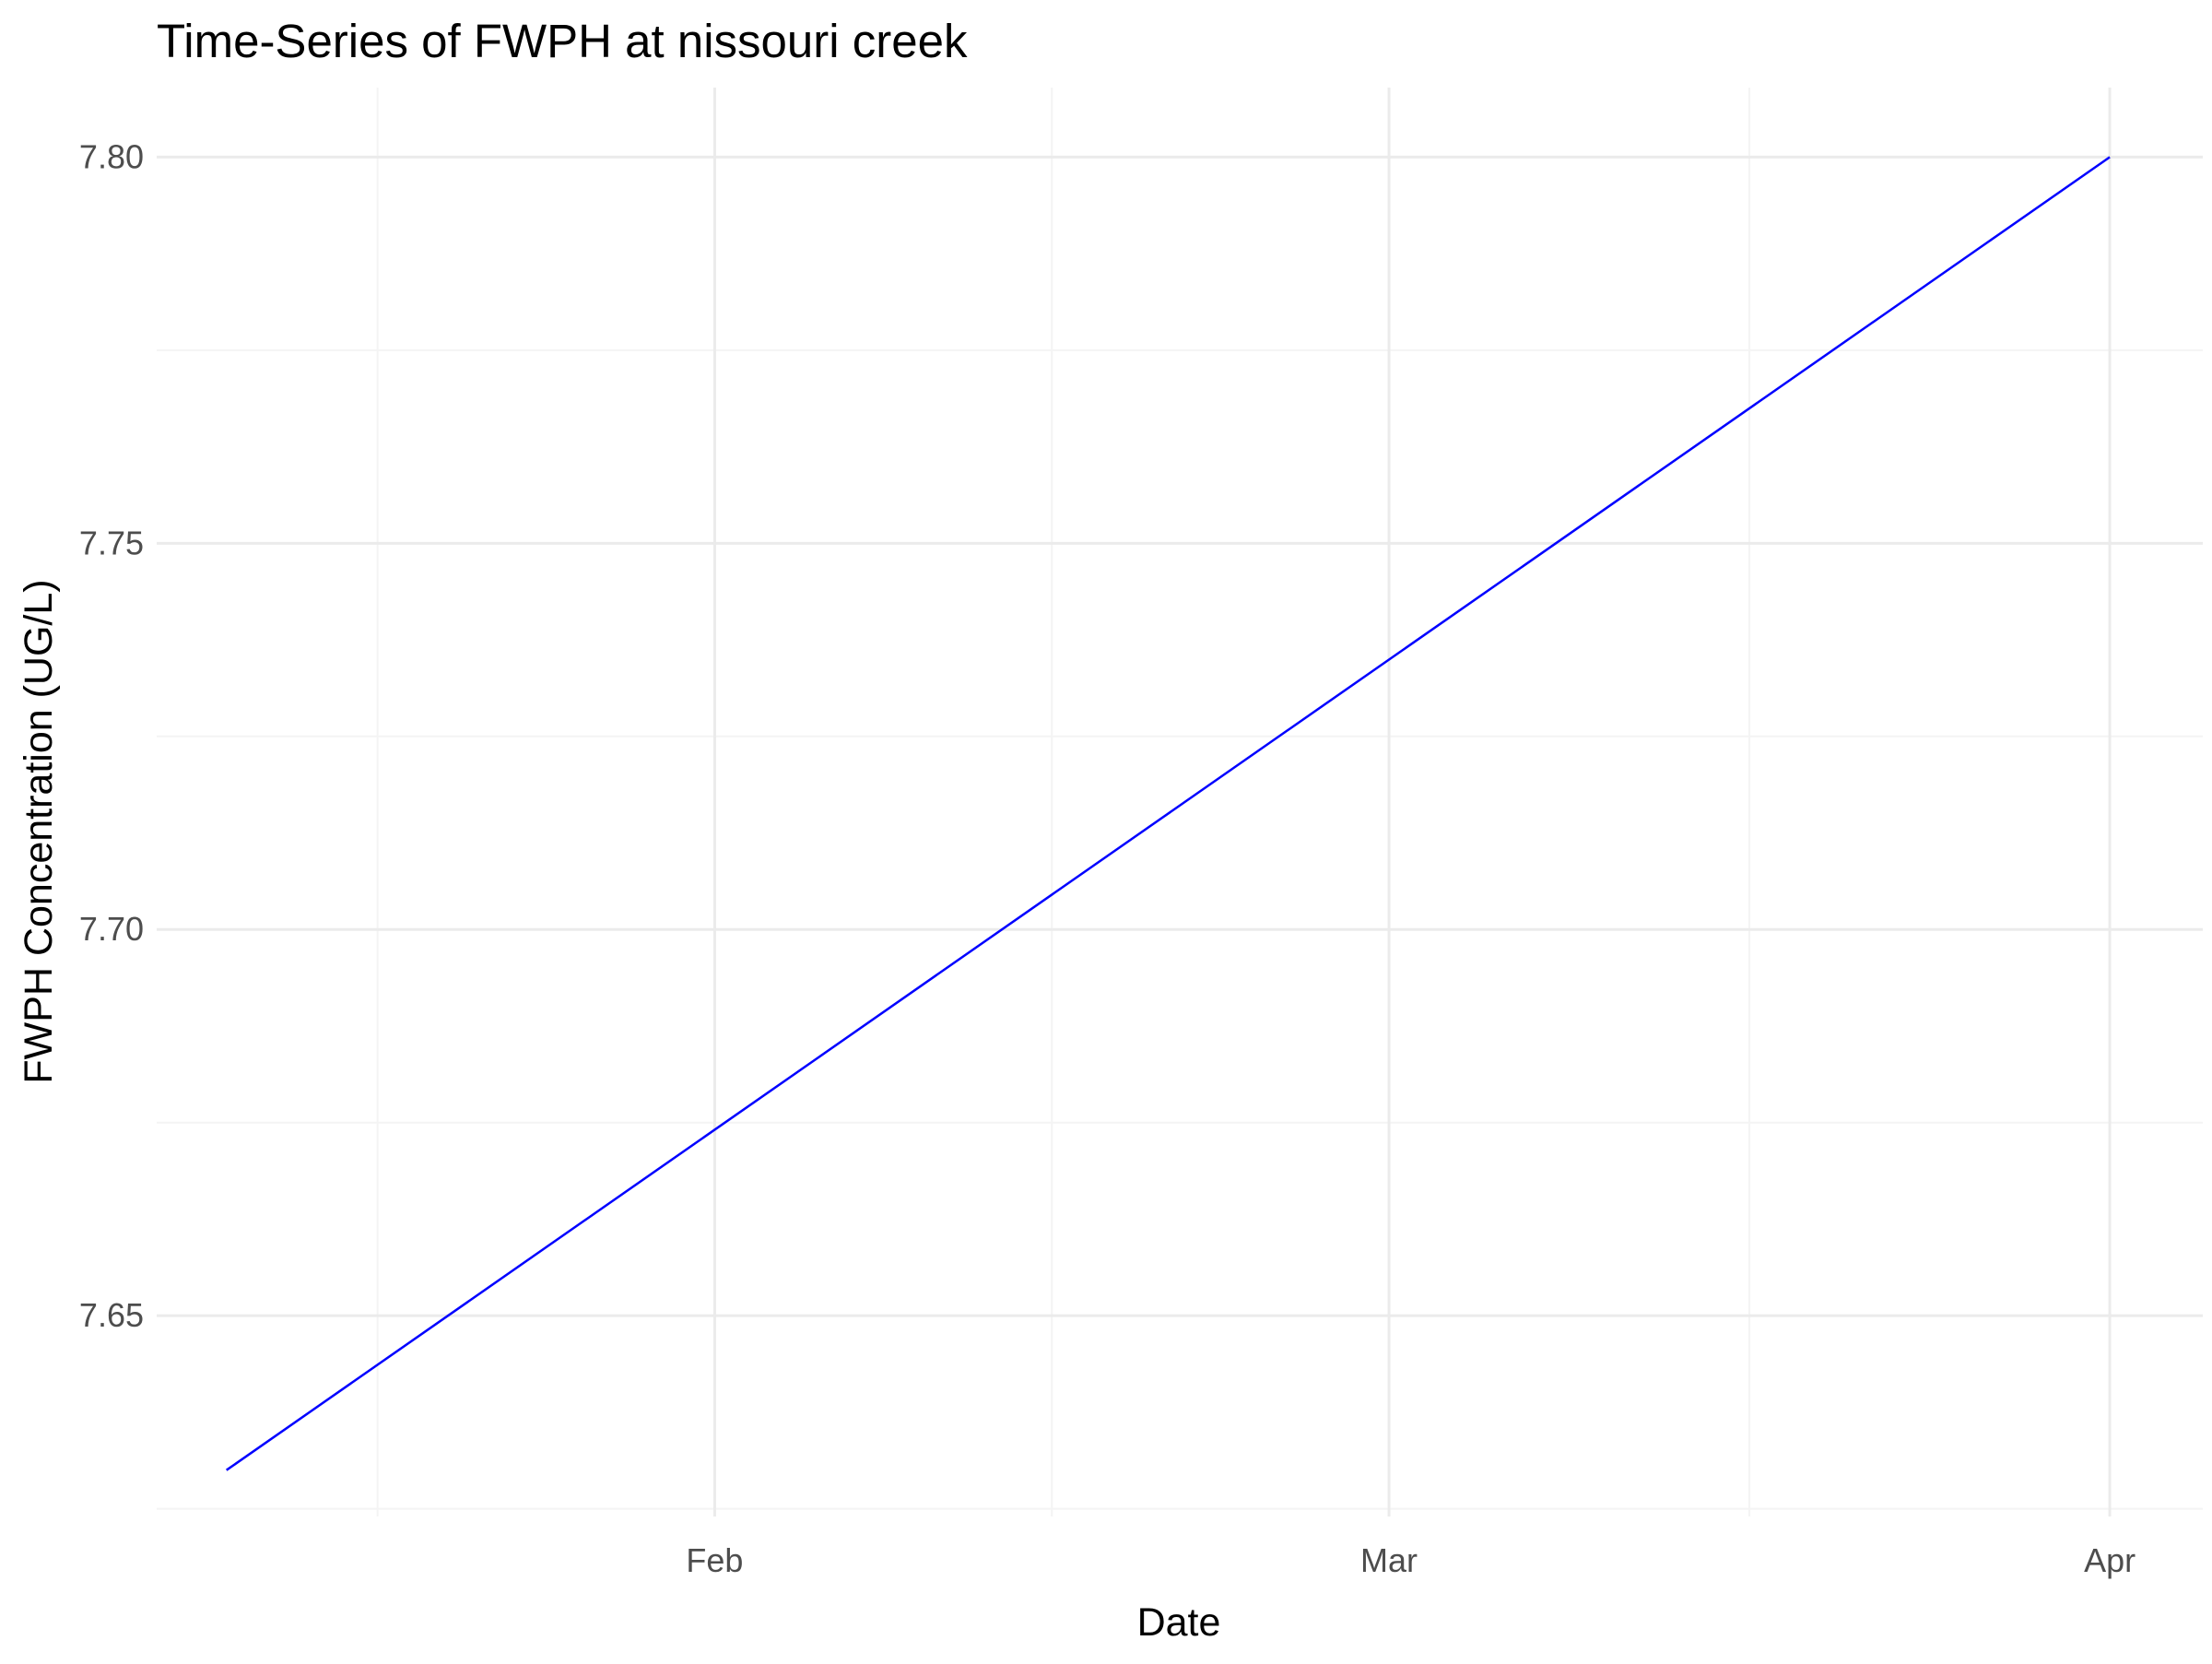 The image size is (2212, 1664). What do you see at coordinates (2110, 1560) in the screenshot?
I see `x-tick-label: Apr` at bounding box center [2110, 1560].